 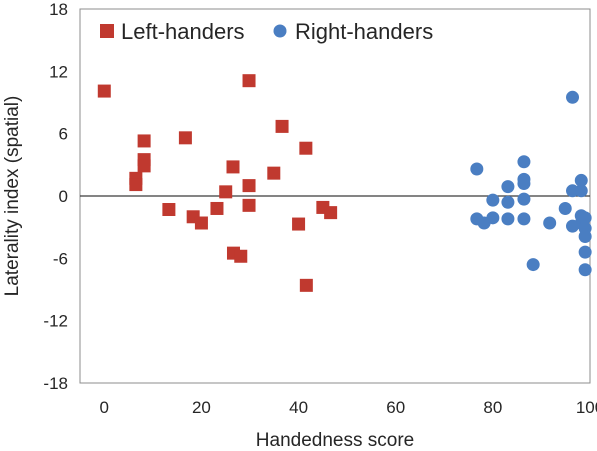 What do you see at coordinates (63, 134) in the screenshot?
I see `y-tick-label: 6` at bounding box center [63, 134].